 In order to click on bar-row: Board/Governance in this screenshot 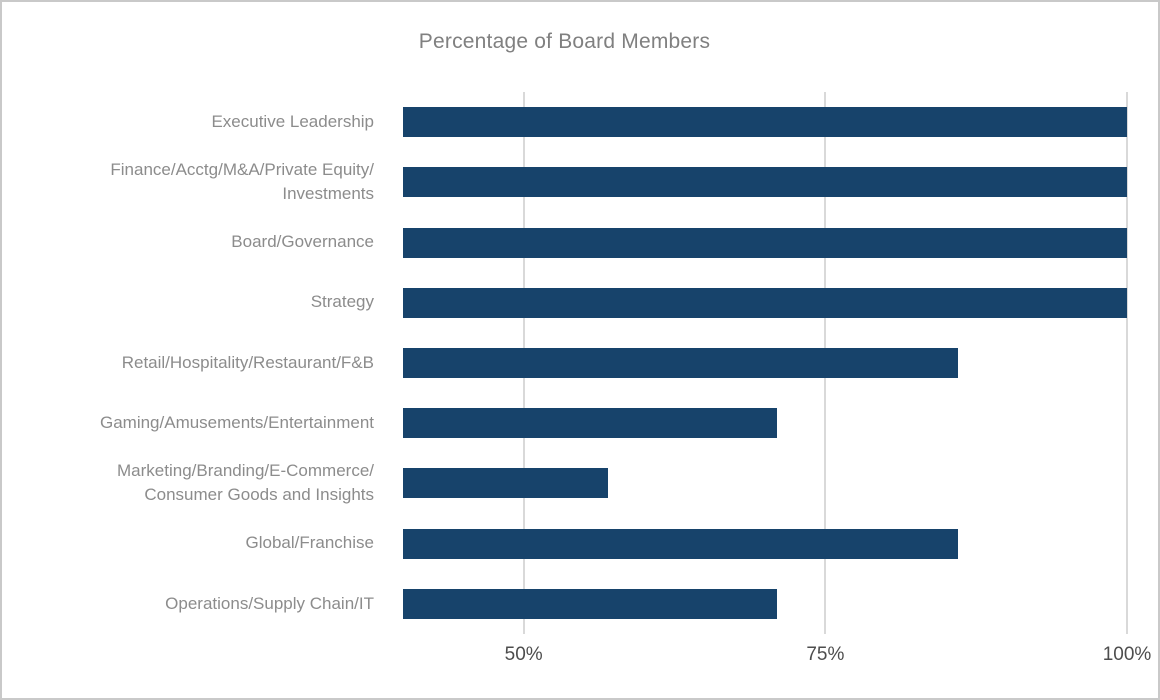, I will do `click(564, 242)`.